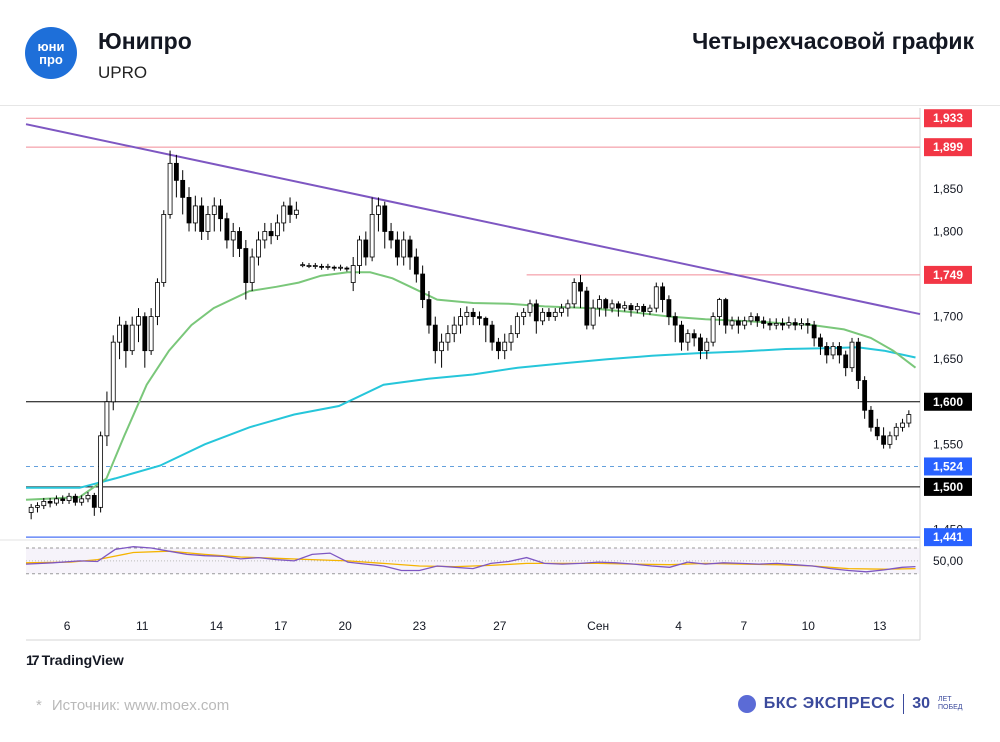 The height and width of the screenshot is (742, 1000). I want to click on tradingview-logo: 17 TradingView, so click(75, 660).